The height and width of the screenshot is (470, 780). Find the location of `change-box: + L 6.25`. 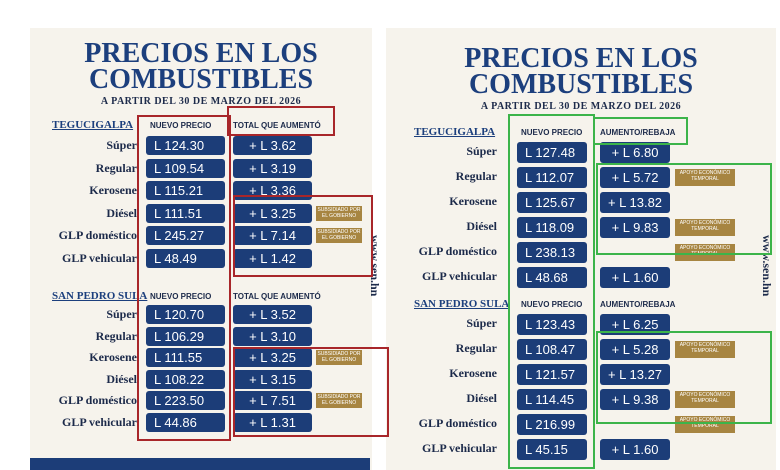

change-box: + L 6.25 is located at coordinates (635, 324).